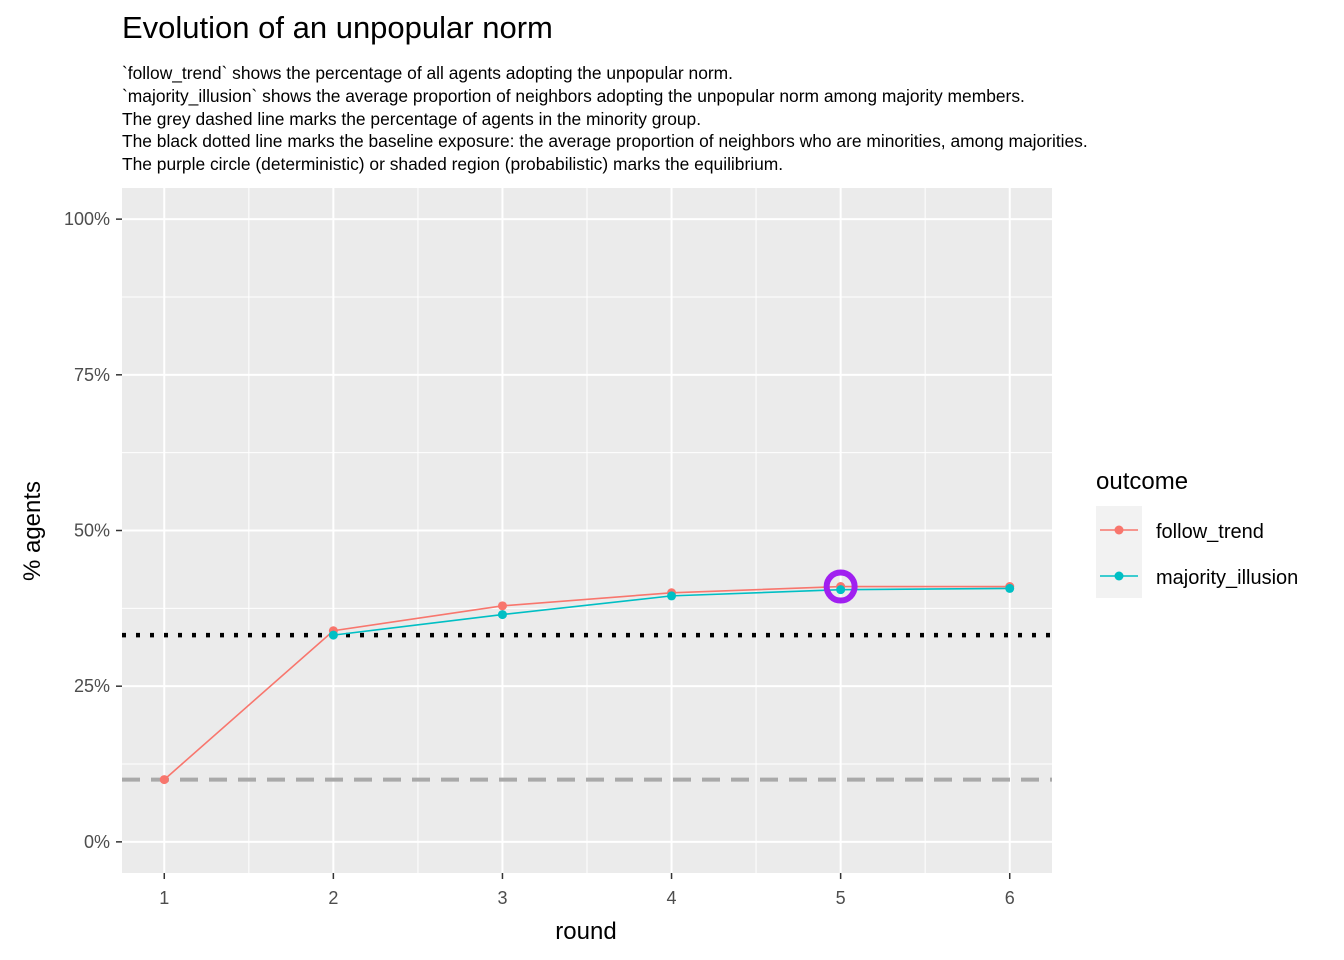 The height and width of the screenshot is (960, 1344). Describe the element at coordinates (87, 219) in the screenshot. I see `y-tick-label: 100%` at that location.